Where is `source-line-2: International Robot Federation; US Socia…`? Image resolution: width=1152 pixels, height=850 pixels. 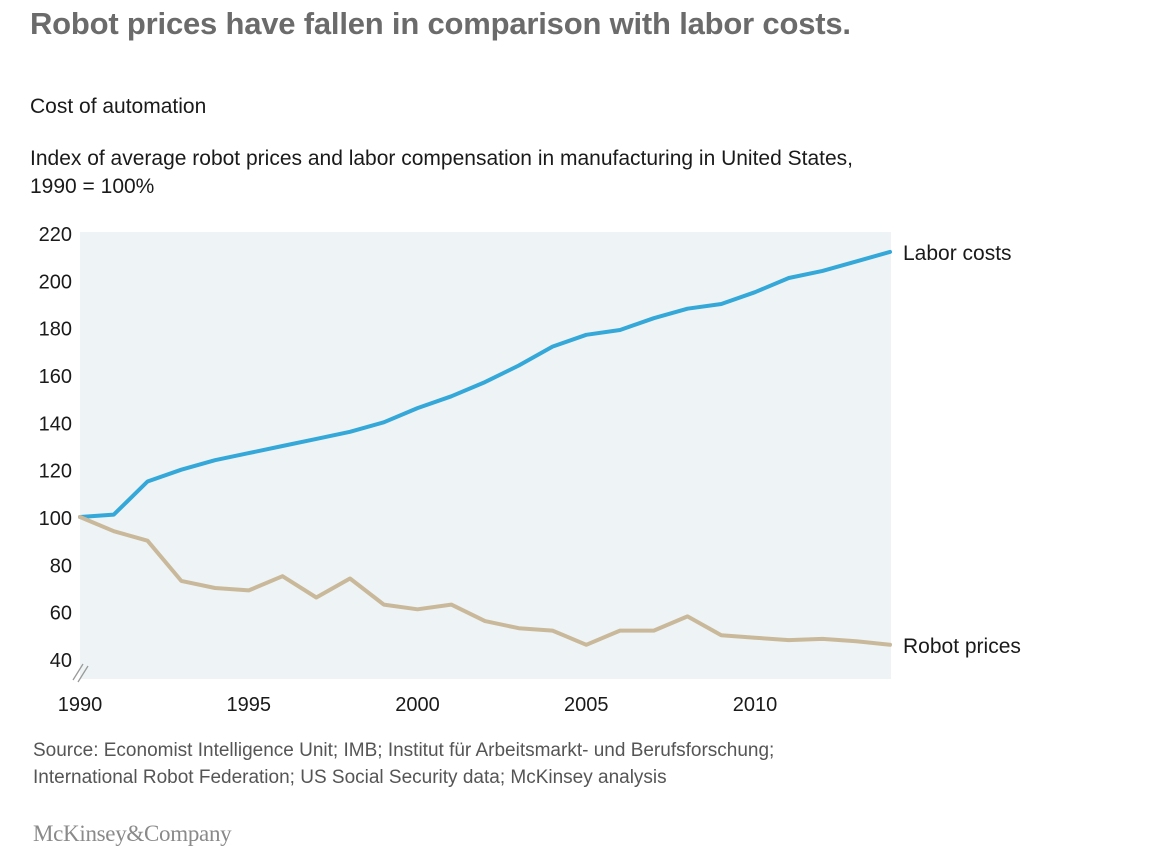 source-line-2: International Robot Federation; US Socia… is located at coordinates (350, 777).